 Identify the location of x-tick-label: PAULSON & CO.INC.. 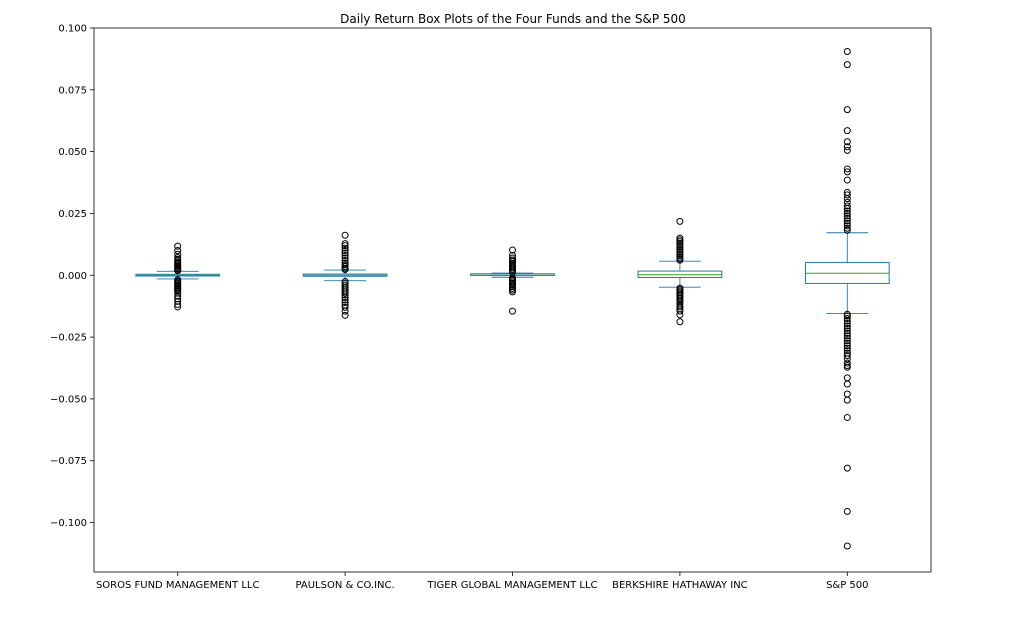
(344, 585).